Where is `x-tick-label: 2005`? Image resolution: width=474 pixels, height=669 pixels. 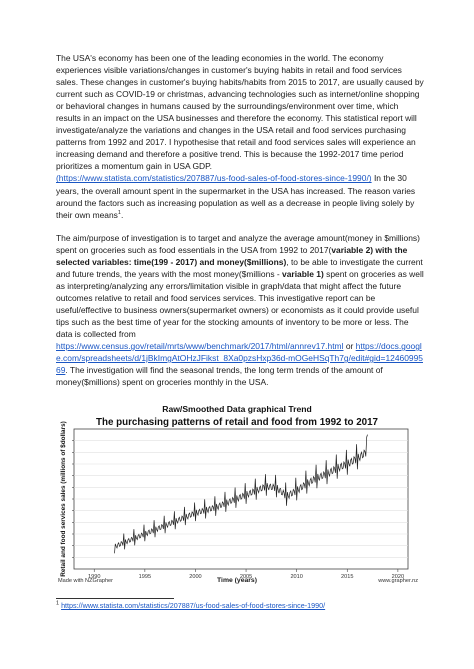
x-tick-label: 2005 is located at coordinates (246, 577).